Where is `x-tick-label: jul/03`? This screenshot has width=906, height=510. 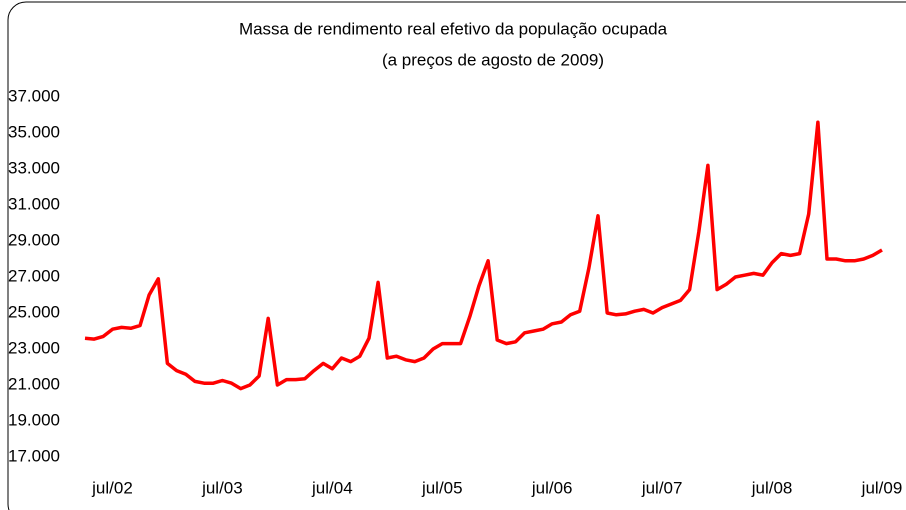
x-tick-label: jul/03 is located at coordinates (222, 487).